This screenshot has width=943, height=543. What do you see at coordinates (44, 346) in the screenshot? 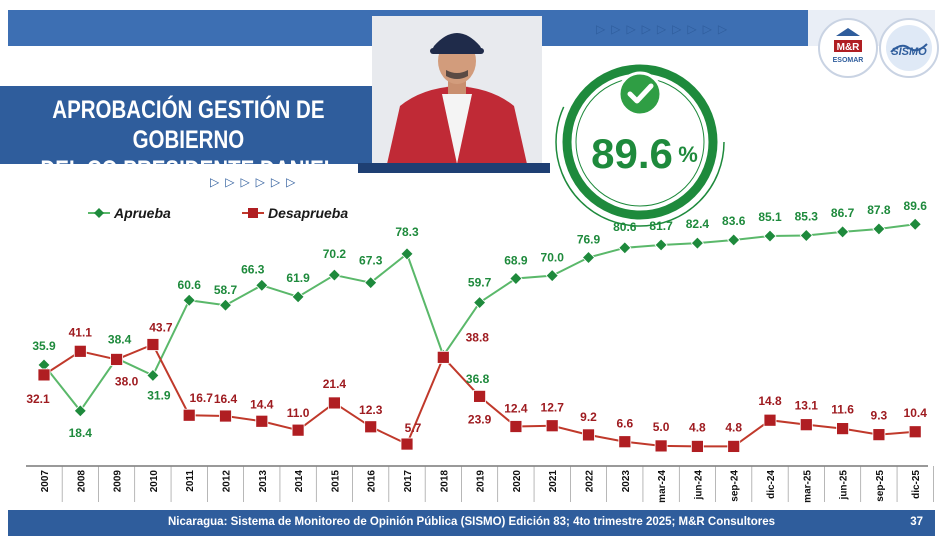
I see `aprueba-data-label: 35.9` at bounding box center [44, 346].